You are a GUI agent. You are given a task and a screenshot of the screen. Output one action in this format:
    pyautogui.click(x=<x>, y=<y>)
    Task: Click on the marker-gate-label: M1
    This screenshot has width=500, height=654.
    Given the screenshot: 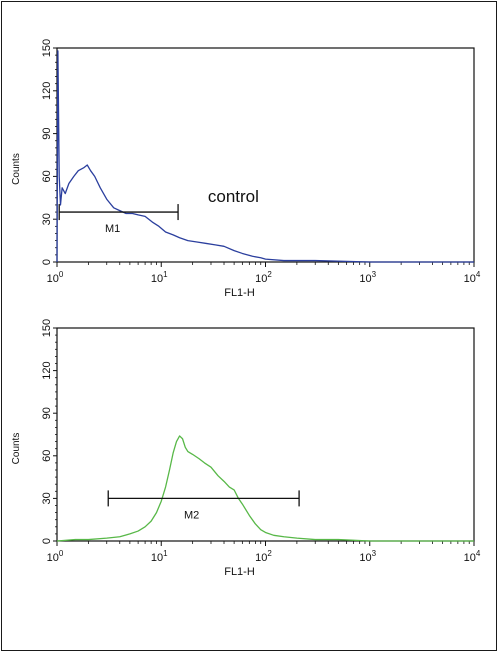 What is the action you would take?
    pyautogui.click(x=112, y=229)
    